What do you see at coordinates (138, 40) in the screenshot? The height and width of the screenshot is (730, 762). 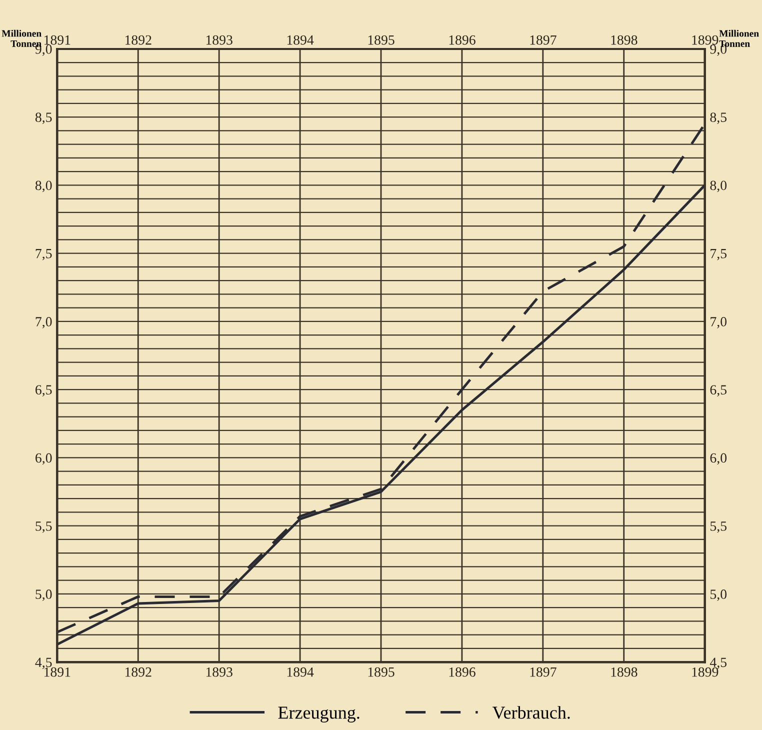 I see `x-tick-label: 1892` at bounding box center [138, 40].